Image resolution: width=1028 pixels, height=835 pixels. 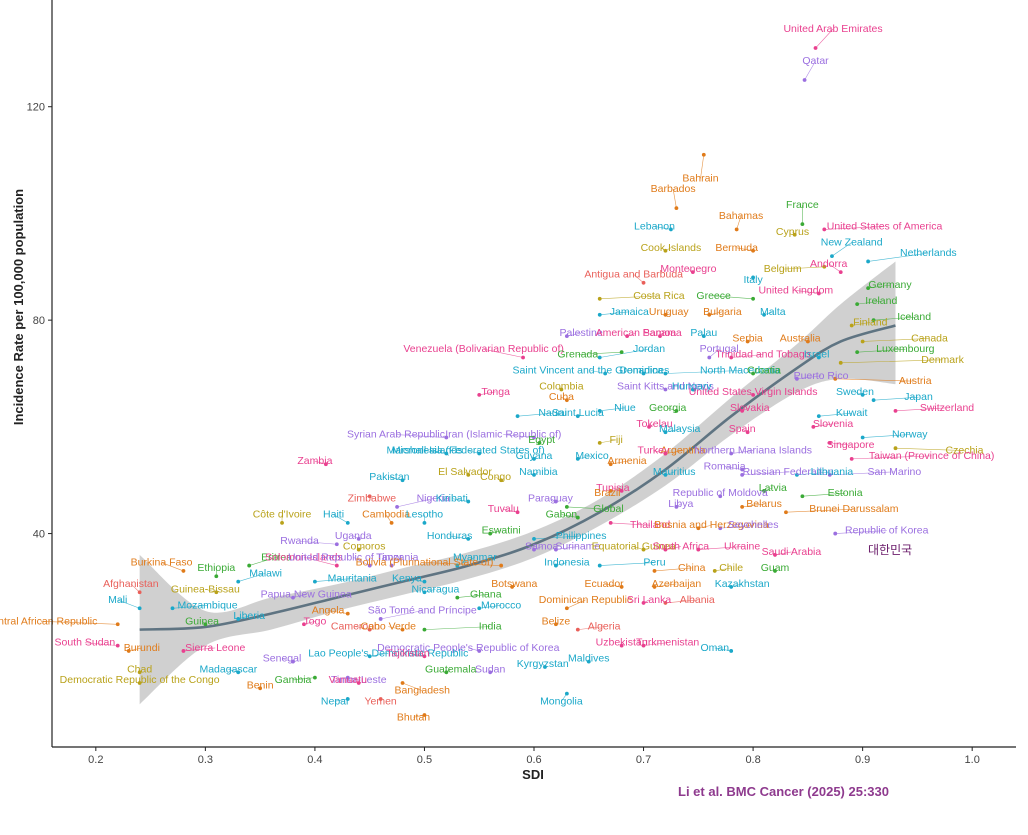 What do you see at coordinates (388, 653) in the screenshot?
I see `country-label: Lao People's Democratic Republic` at bounding box center [388, 653].